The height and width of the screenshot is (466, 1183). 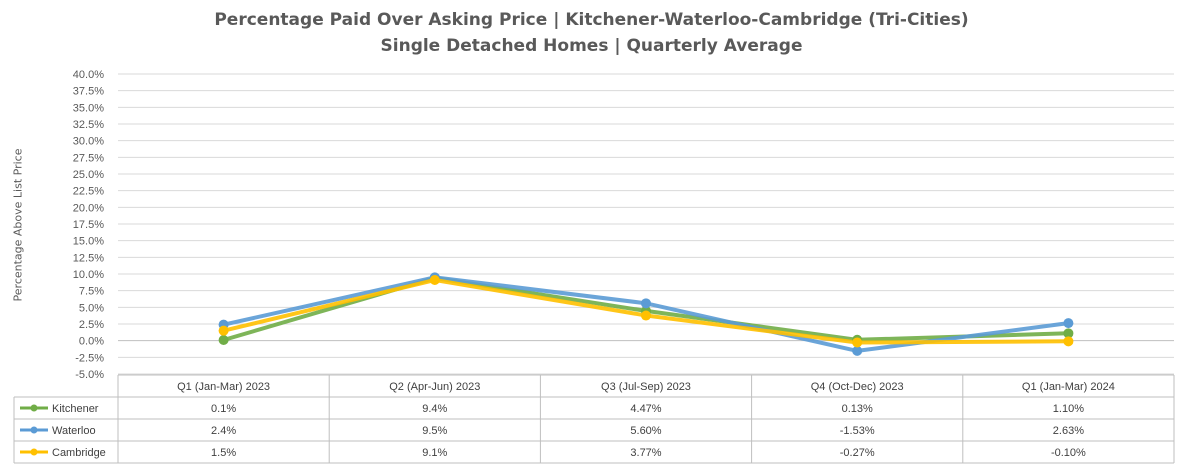 What do you see at coordinates (88, 125) in the screenshot?
I see `y-tick-label: 32.5%` at bounding box center [88, 125].